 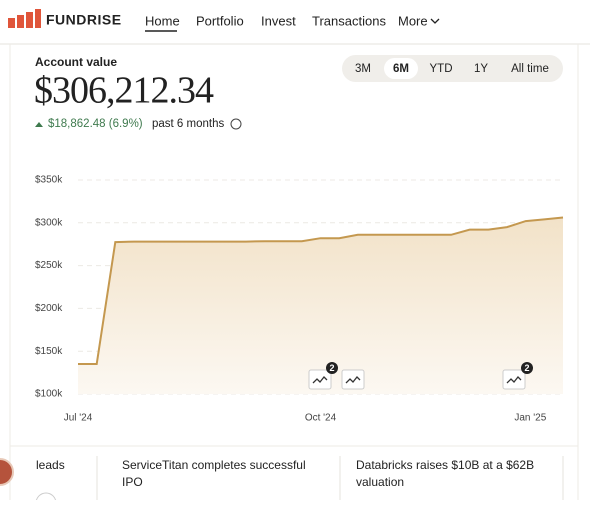 What do you see at coordinates (321, 418) in the screenshot?
I see `x-tick-label: Oct '24` at bounding box center [321, 418].